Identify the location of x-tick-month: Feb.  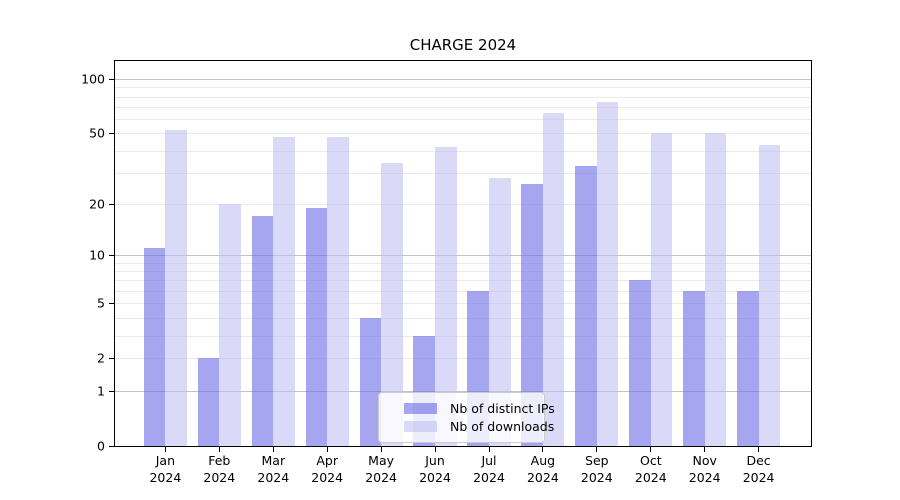
(219, 460).